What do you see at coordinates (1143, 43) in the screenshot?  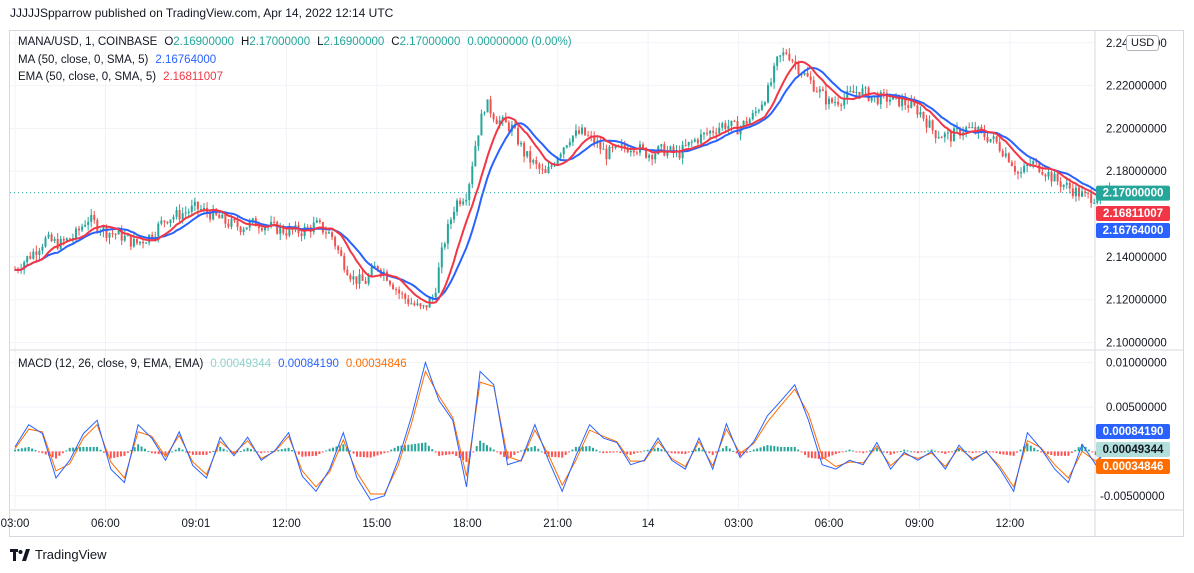 I see `currency-button: USD` at bounding box center [1143, 43].